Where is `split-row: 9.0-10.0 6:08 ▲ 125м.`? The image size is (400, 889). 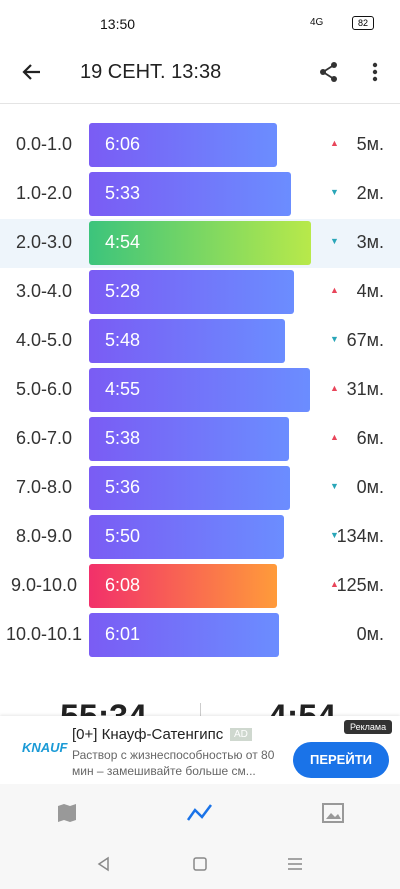 split-row: 9.0-10.0 6:08 ▲ 125м. is located at coordinates (200, 586).